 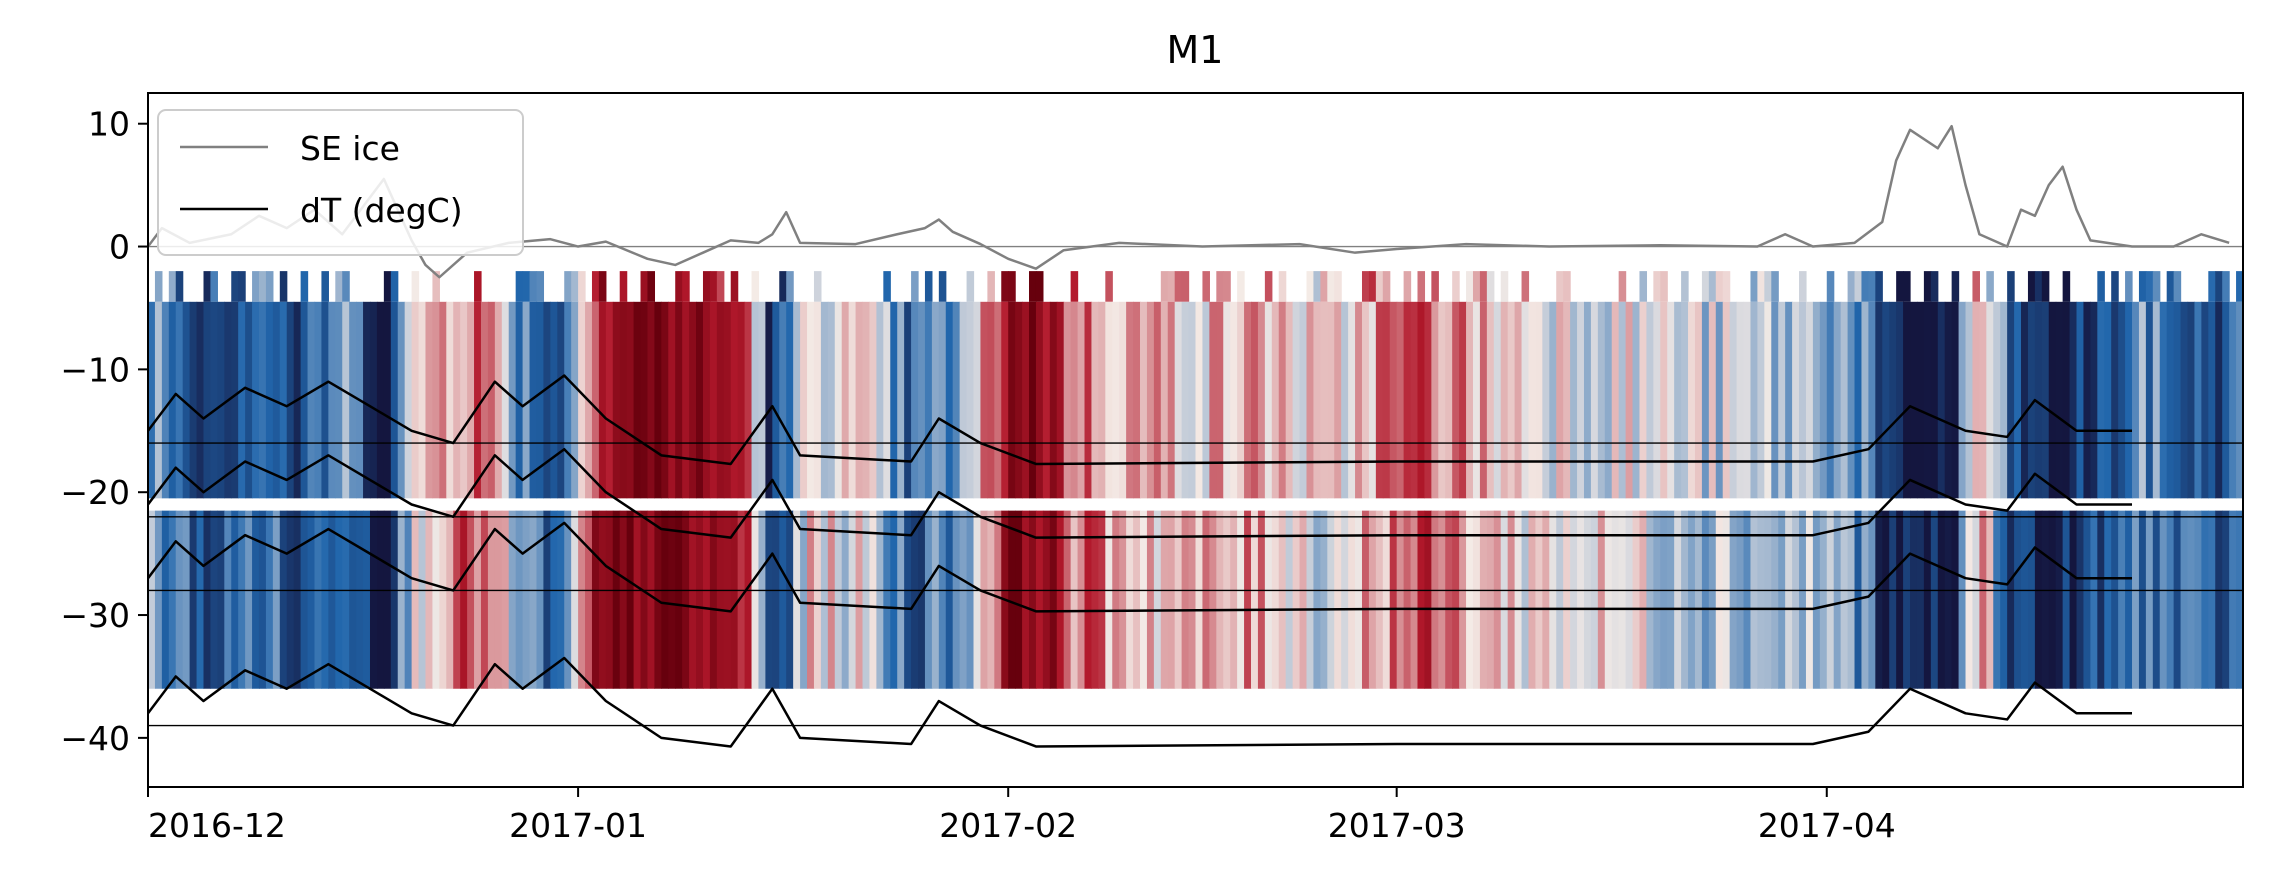 What do you see at coordinates (95, 738) in the screenshot?
I see `y-tick-label-5: −40` at bounding box center [95, 738].